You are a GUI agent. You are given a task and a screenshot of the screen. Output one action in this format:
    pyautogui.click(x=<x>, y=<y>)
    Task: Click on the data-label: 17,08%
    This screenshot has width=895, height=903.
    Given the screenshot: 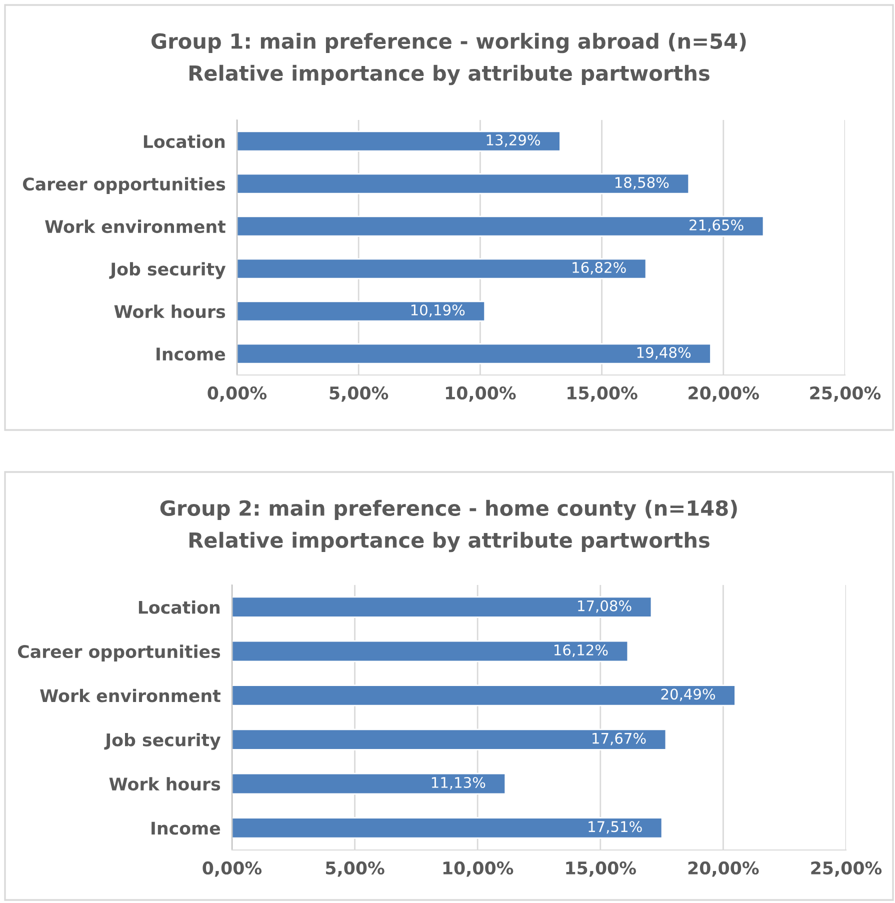 What is the action you would take?
    pyautogui.click(x=605, y=606)
    